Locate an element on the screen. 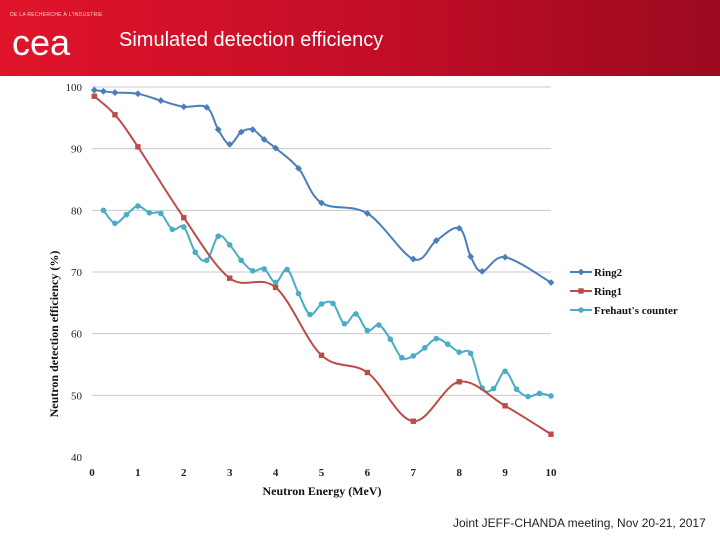  y-tick-50: 50 is located at coordinates (77, 396).